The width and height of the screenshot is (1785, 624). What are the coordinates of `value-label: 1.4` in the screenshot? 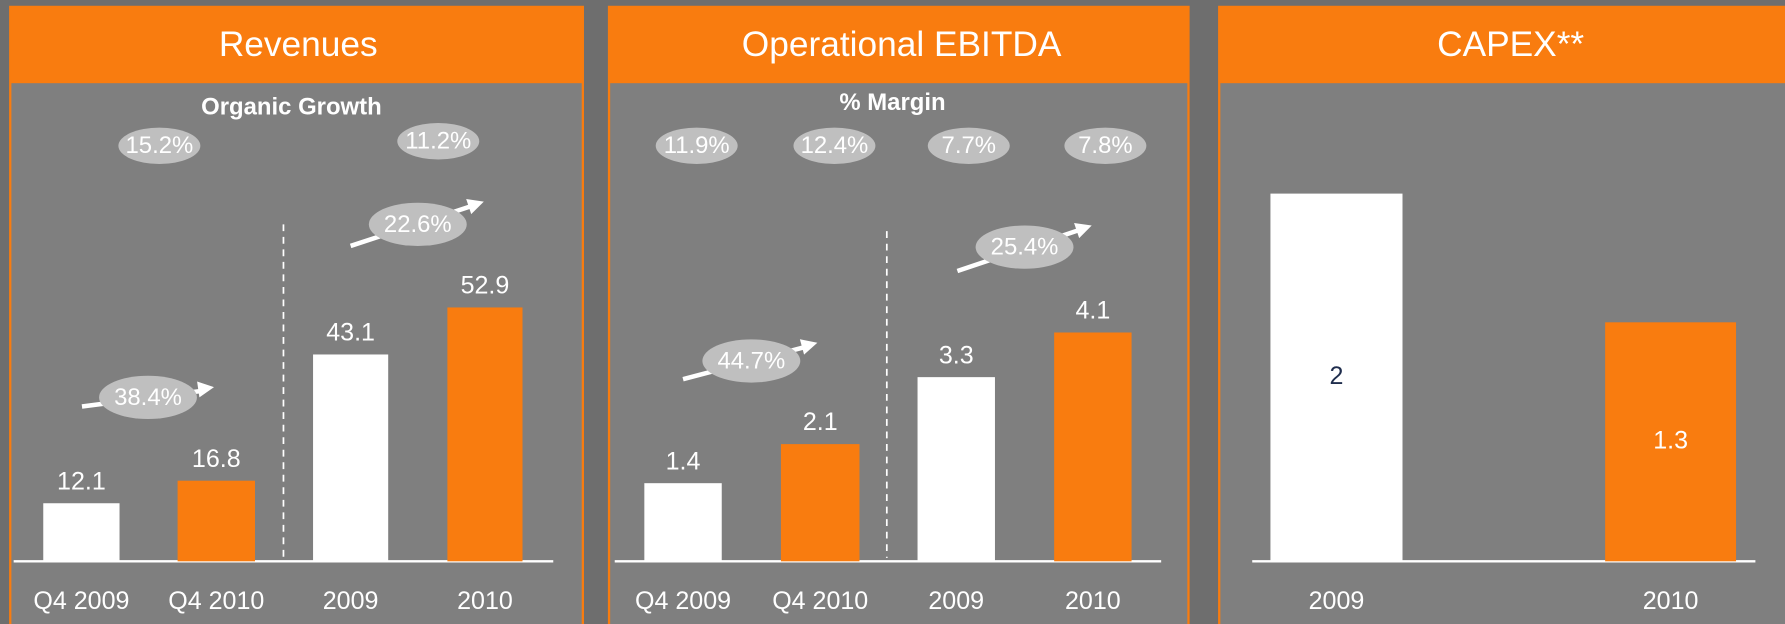 It's located at (683, 461).